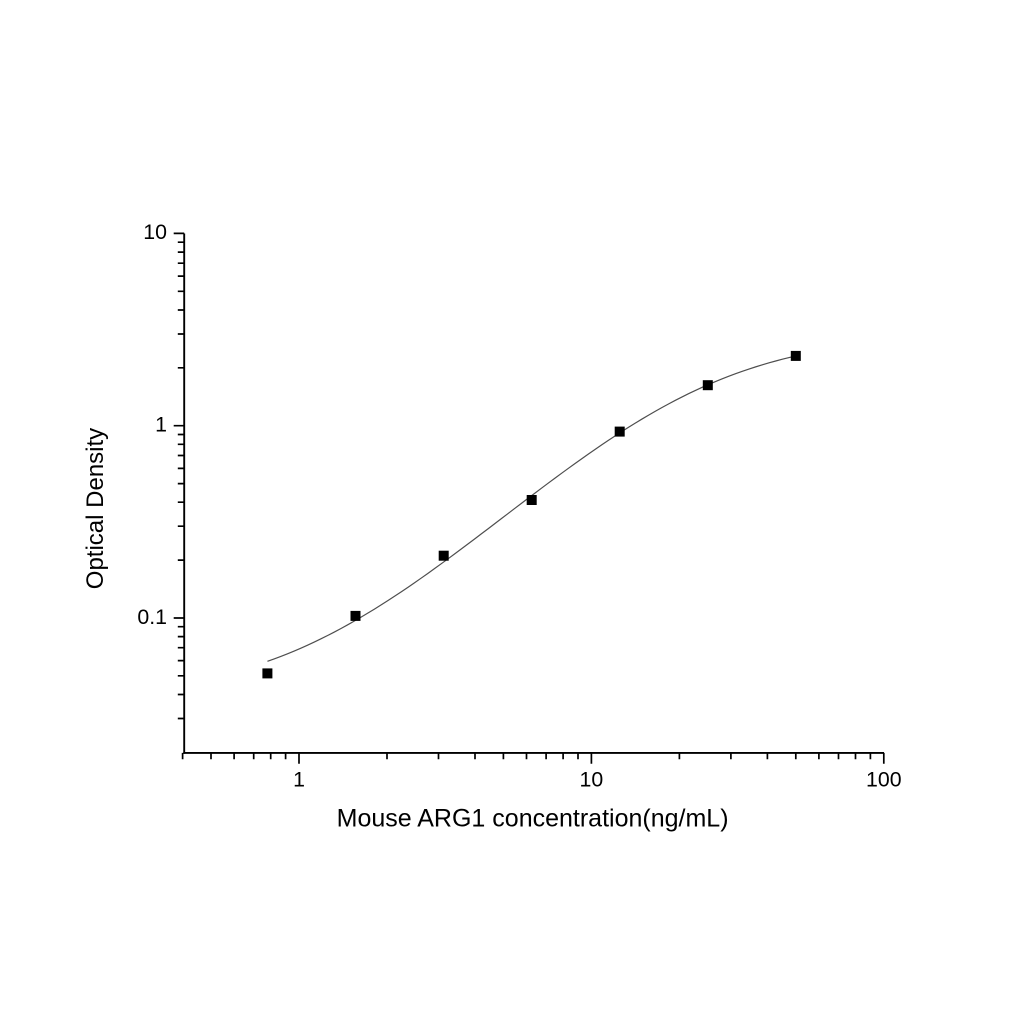  What do you see at coordinates (152, 617) in the screenshot?
I see `svg-text: 0.1` at bounding box center [152, 617].